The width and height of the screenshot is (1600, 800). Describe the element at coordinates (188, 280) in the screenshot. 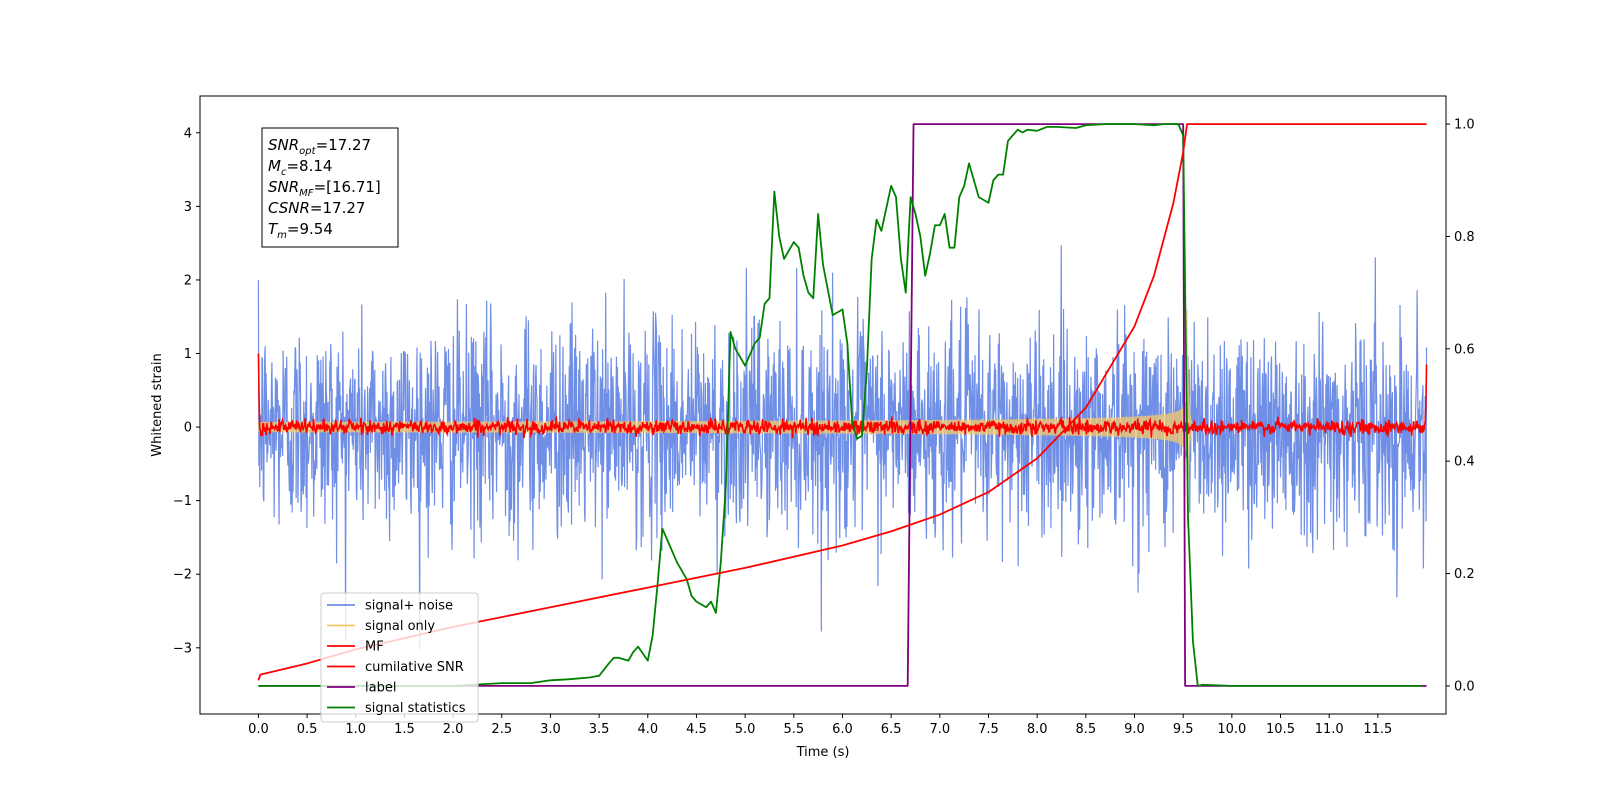

I see `y-left-tick-label: 2` at that location.